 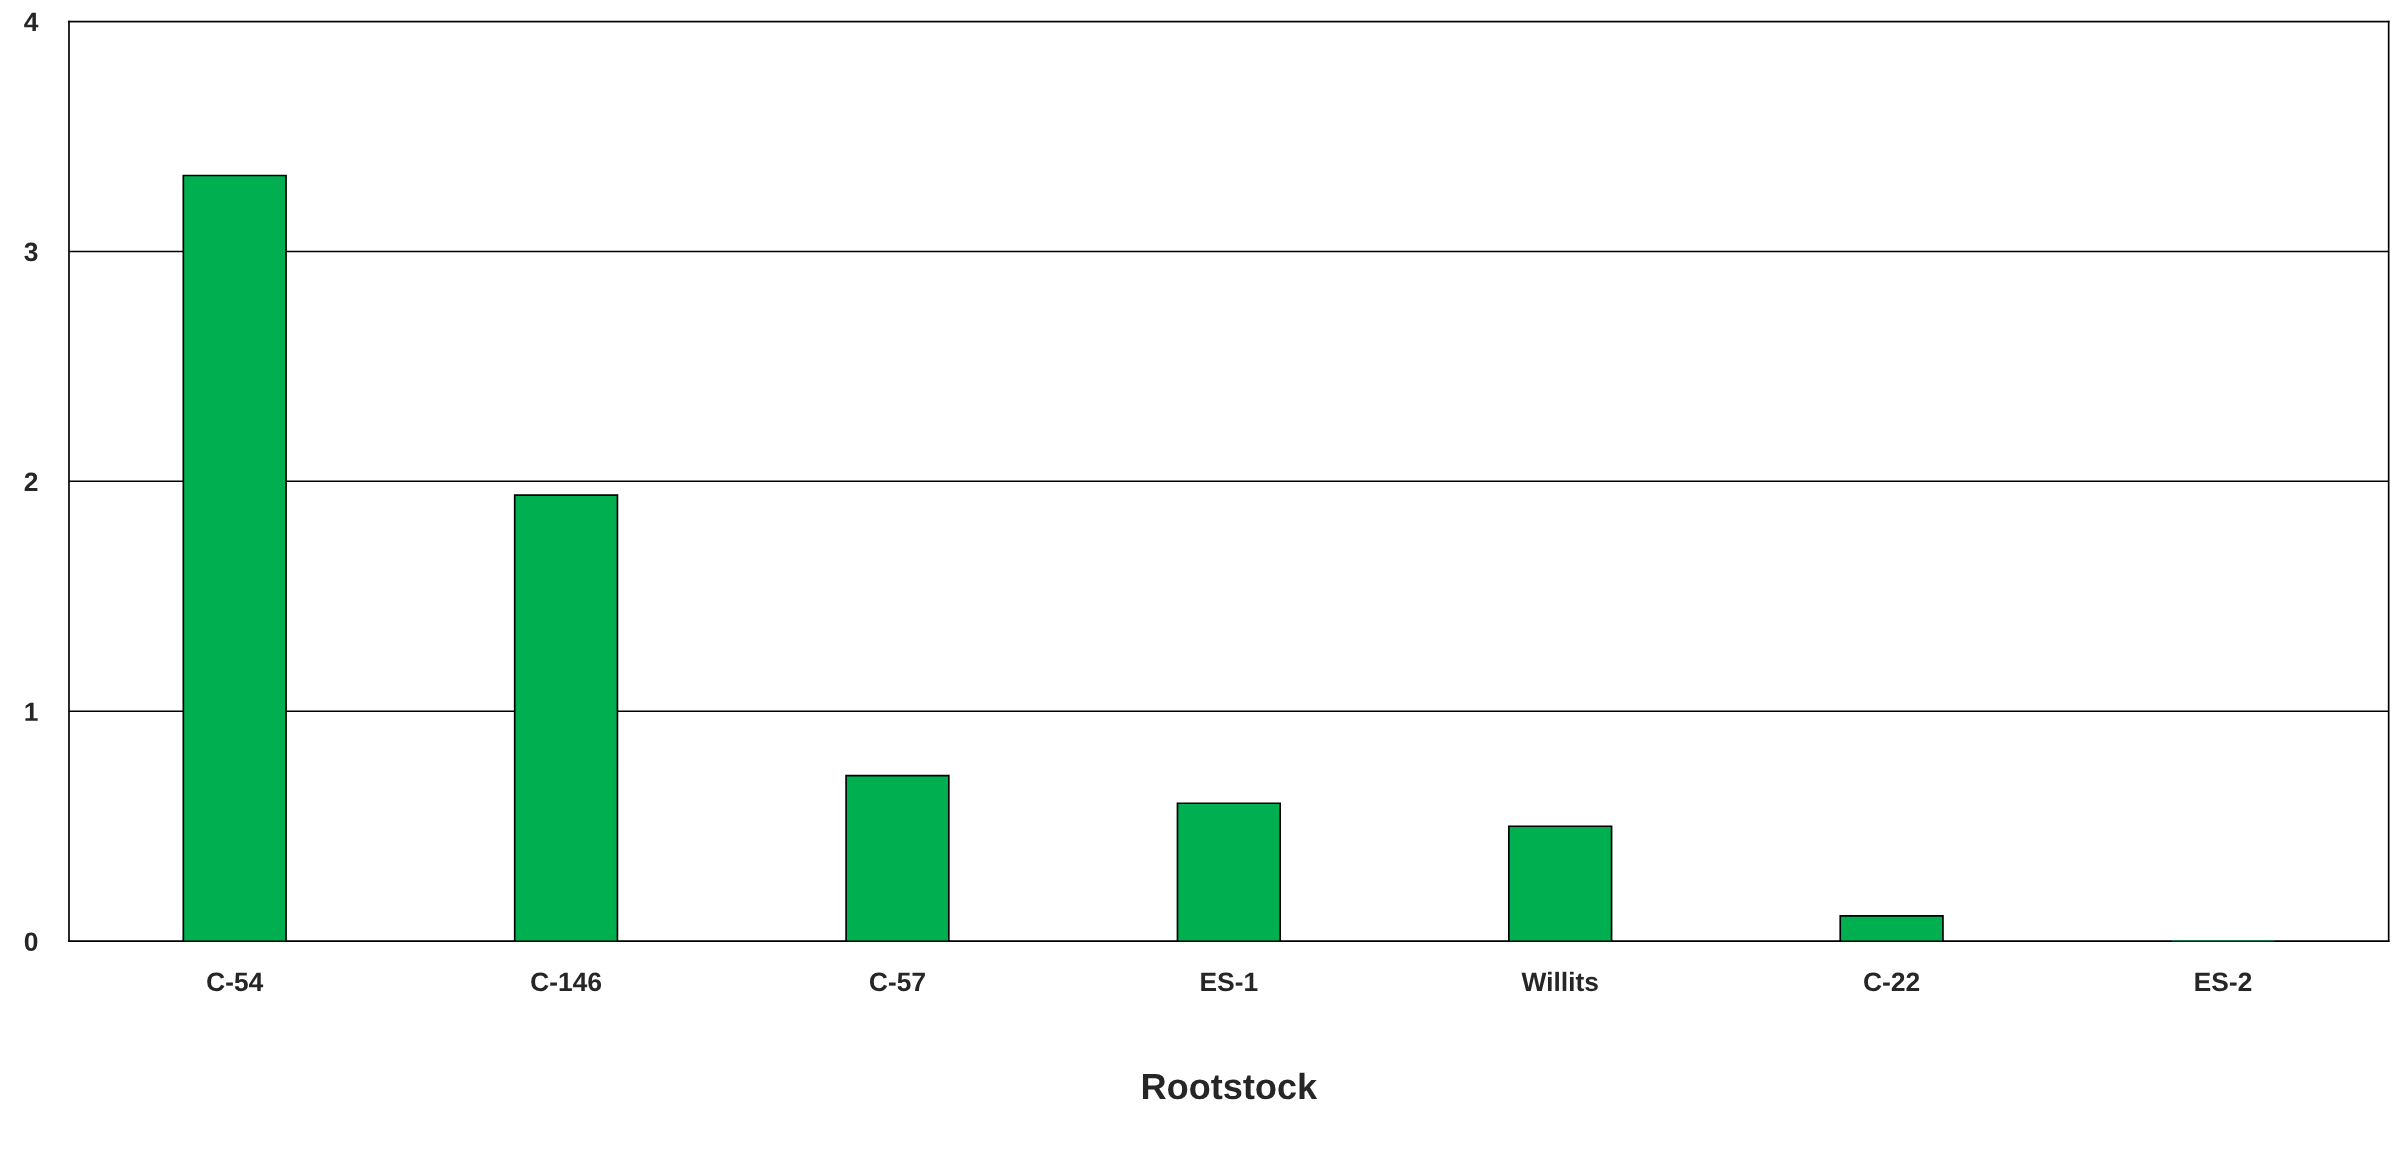 I want to click on y-tick-label: 1, so click(x=31, y=711).